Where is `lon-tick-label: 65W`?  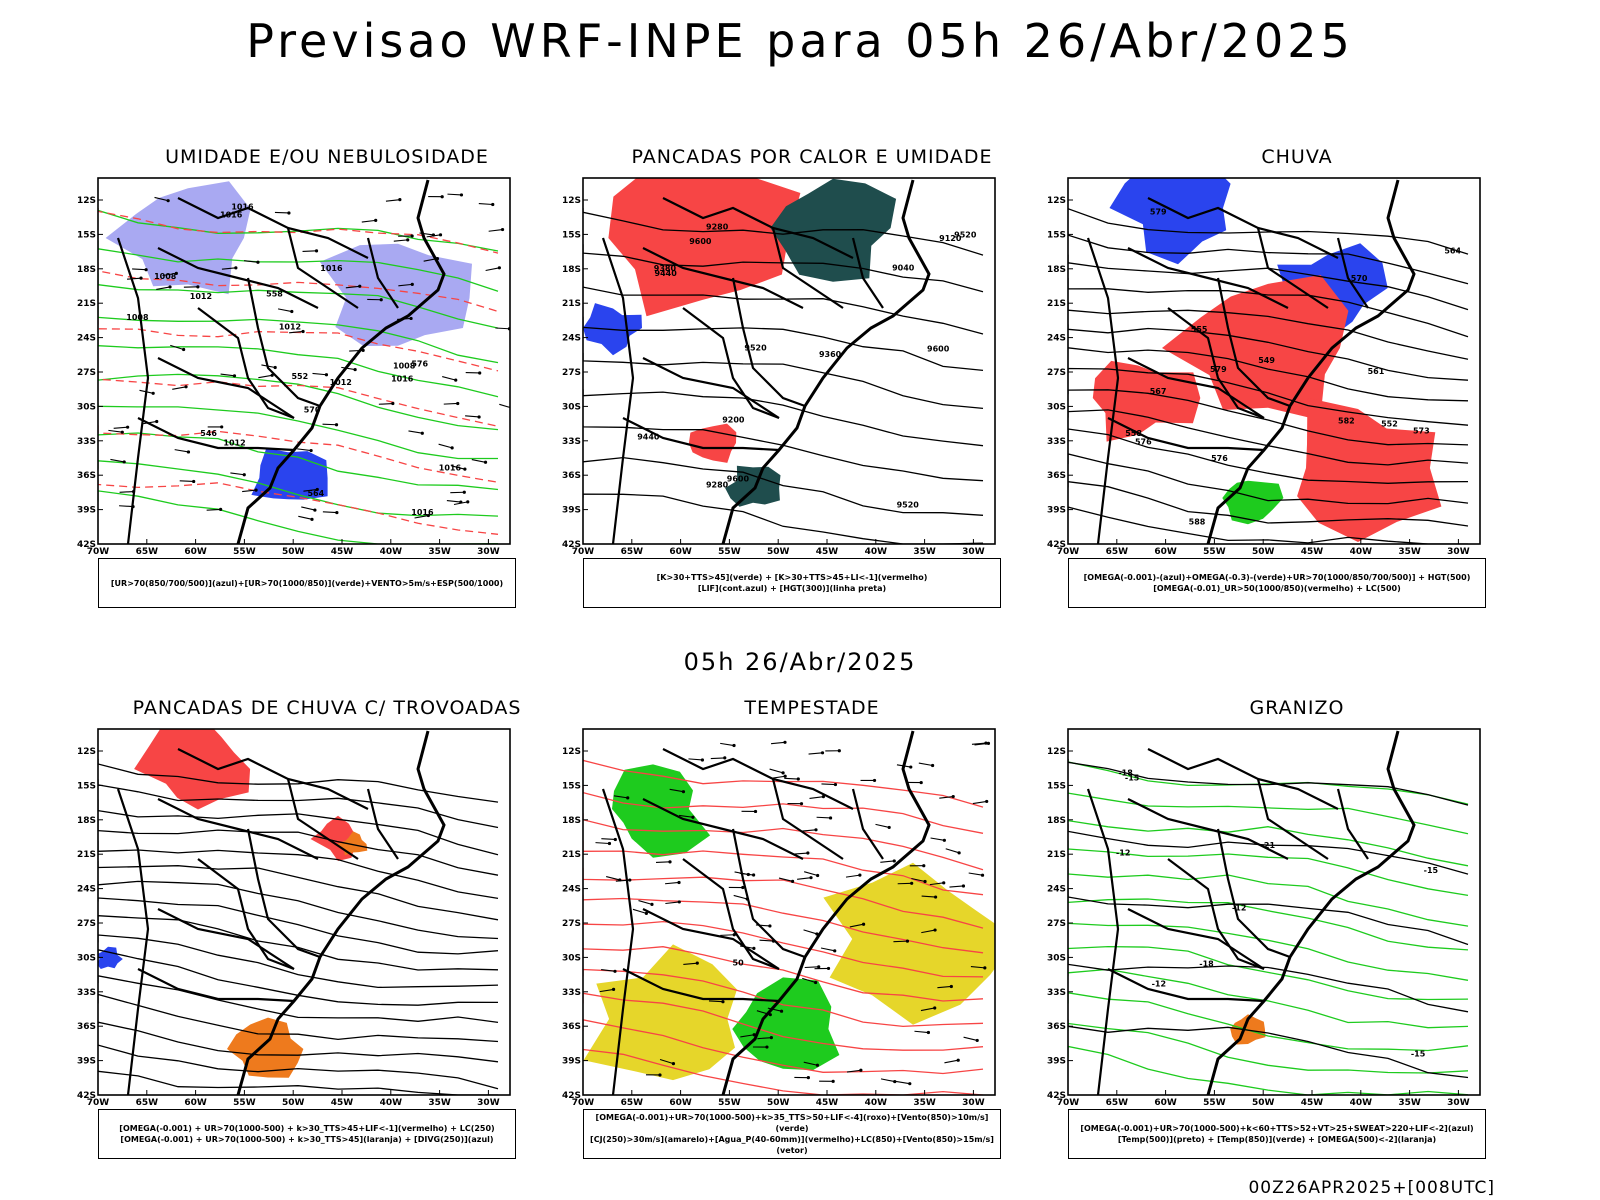
lon-tick-label: 65W is located at coordinates (147, 552).